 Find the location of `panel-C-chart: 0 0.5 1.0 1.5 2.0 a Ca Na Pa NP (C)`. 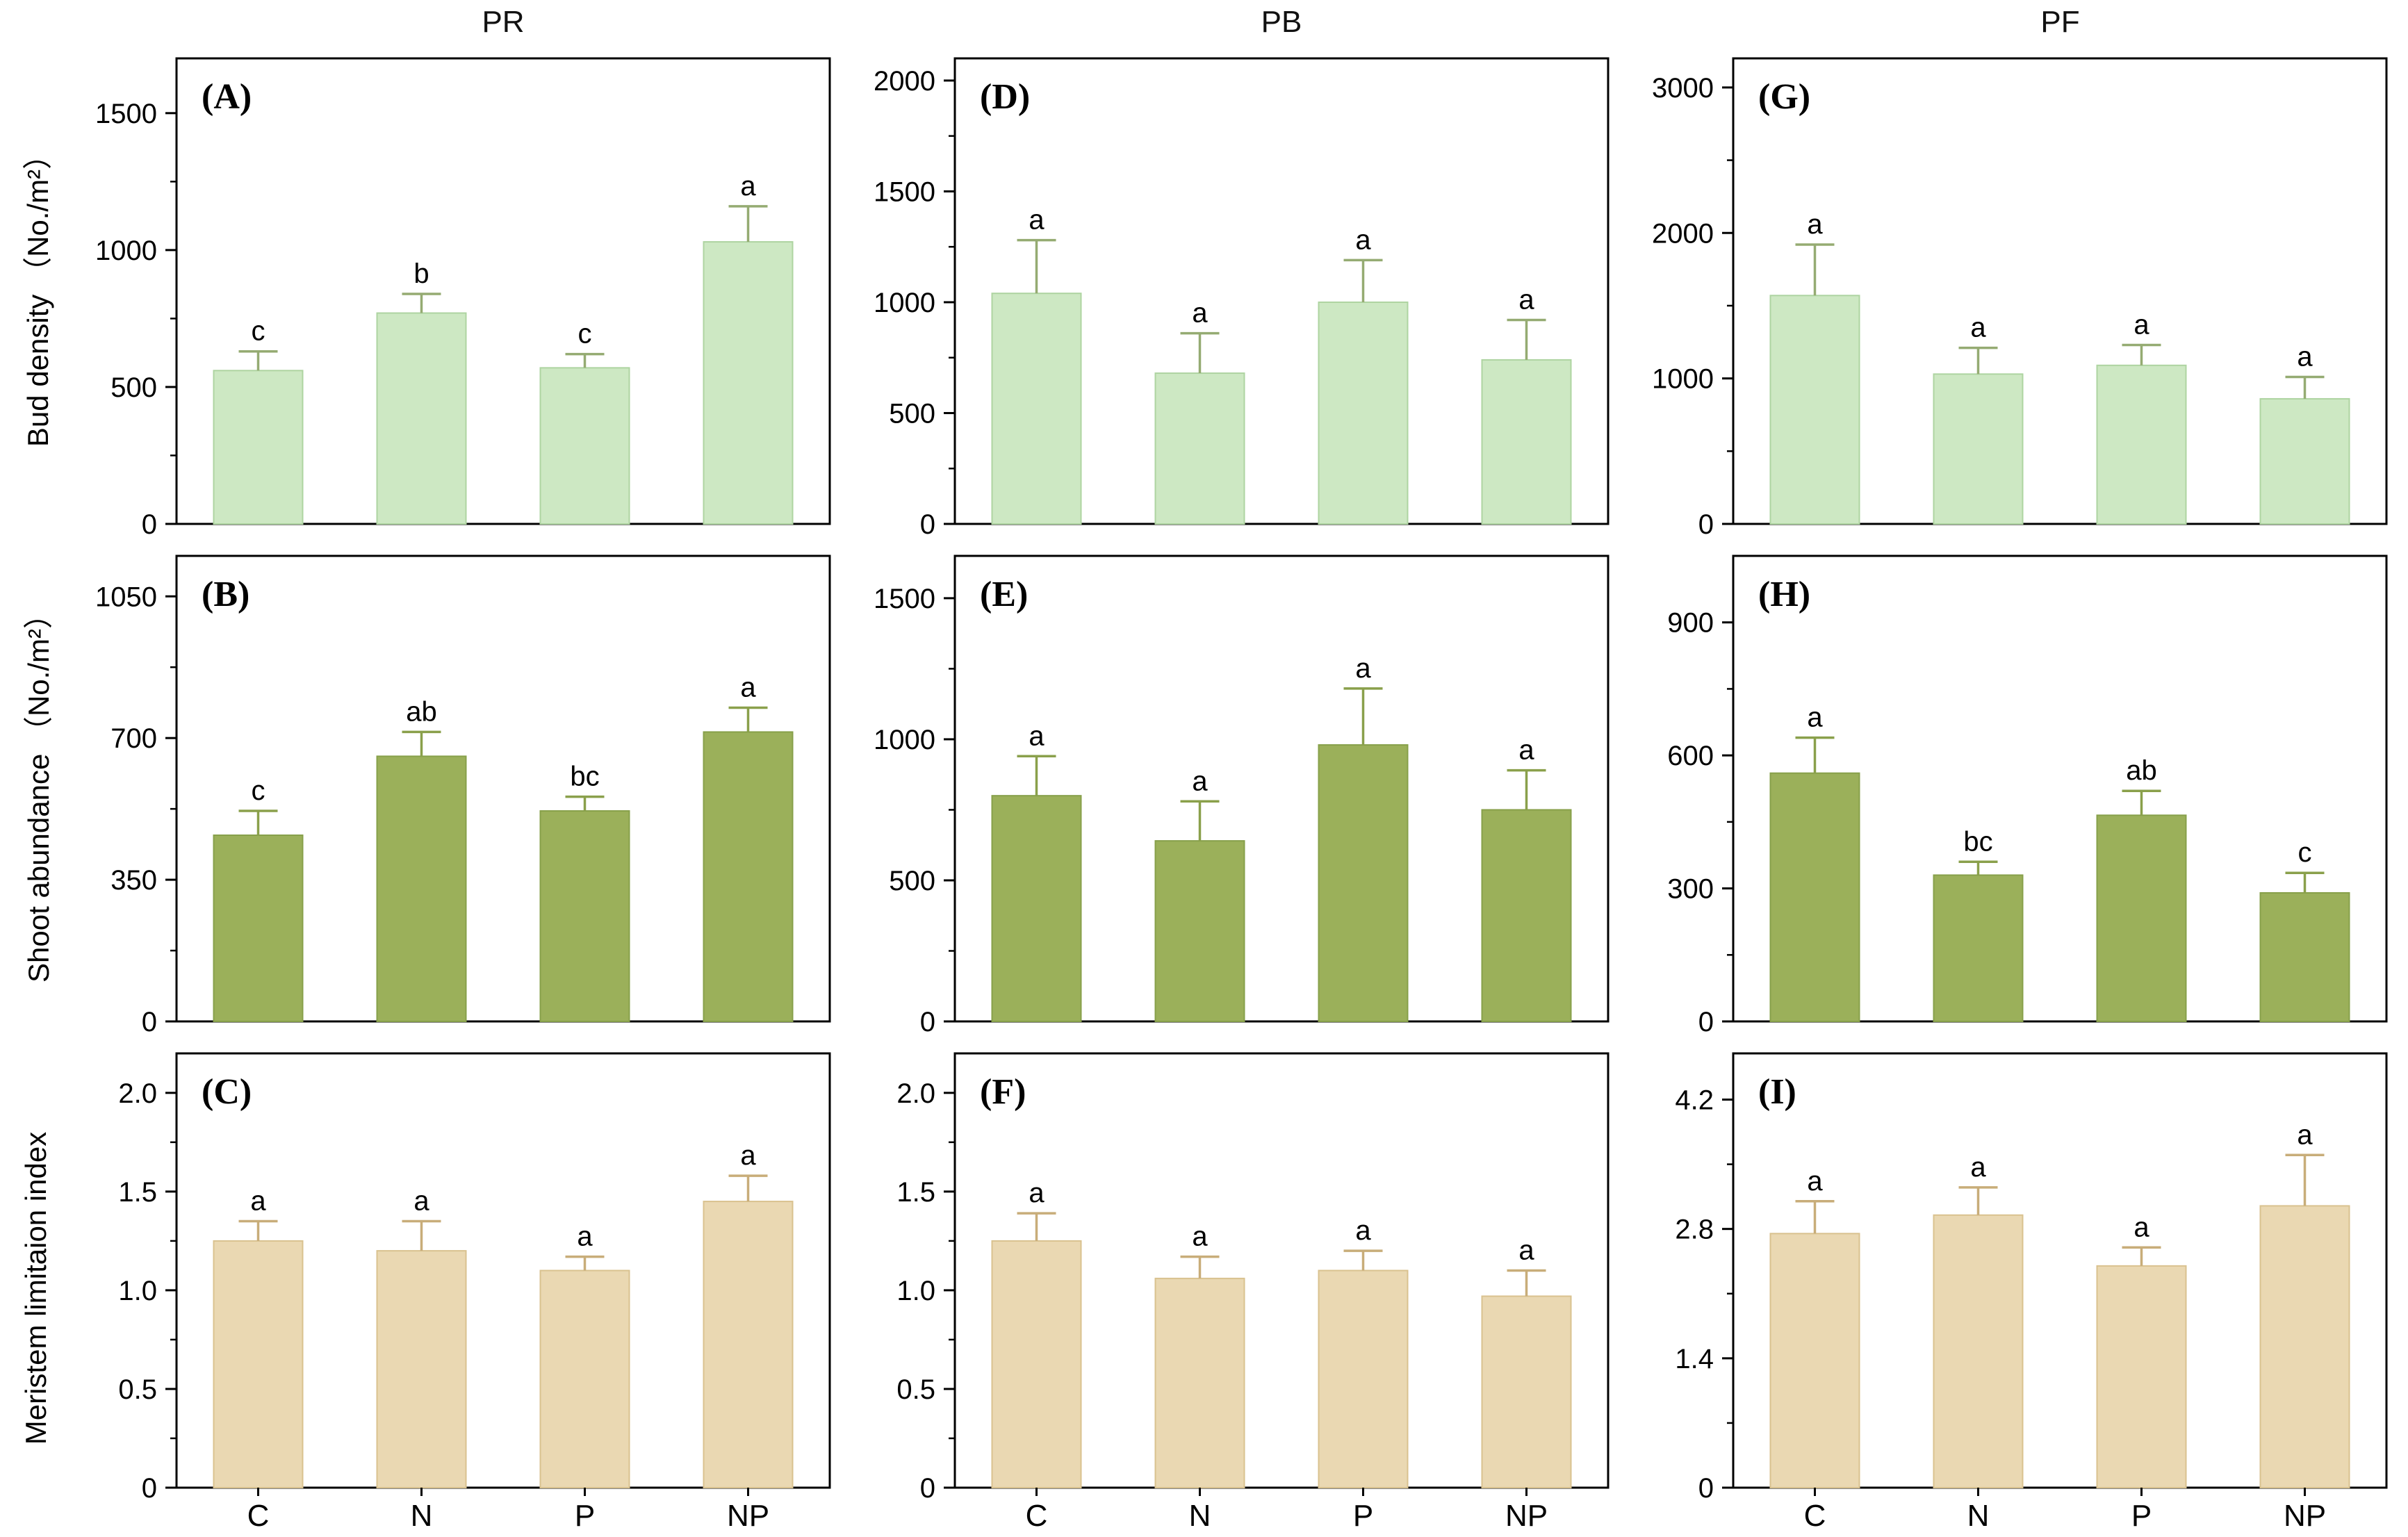

panel-C-chart: 0 0.5 1.0 1.5 2.0 a Ca Na Pa NP (C) is located at coordinates (474, 1292).